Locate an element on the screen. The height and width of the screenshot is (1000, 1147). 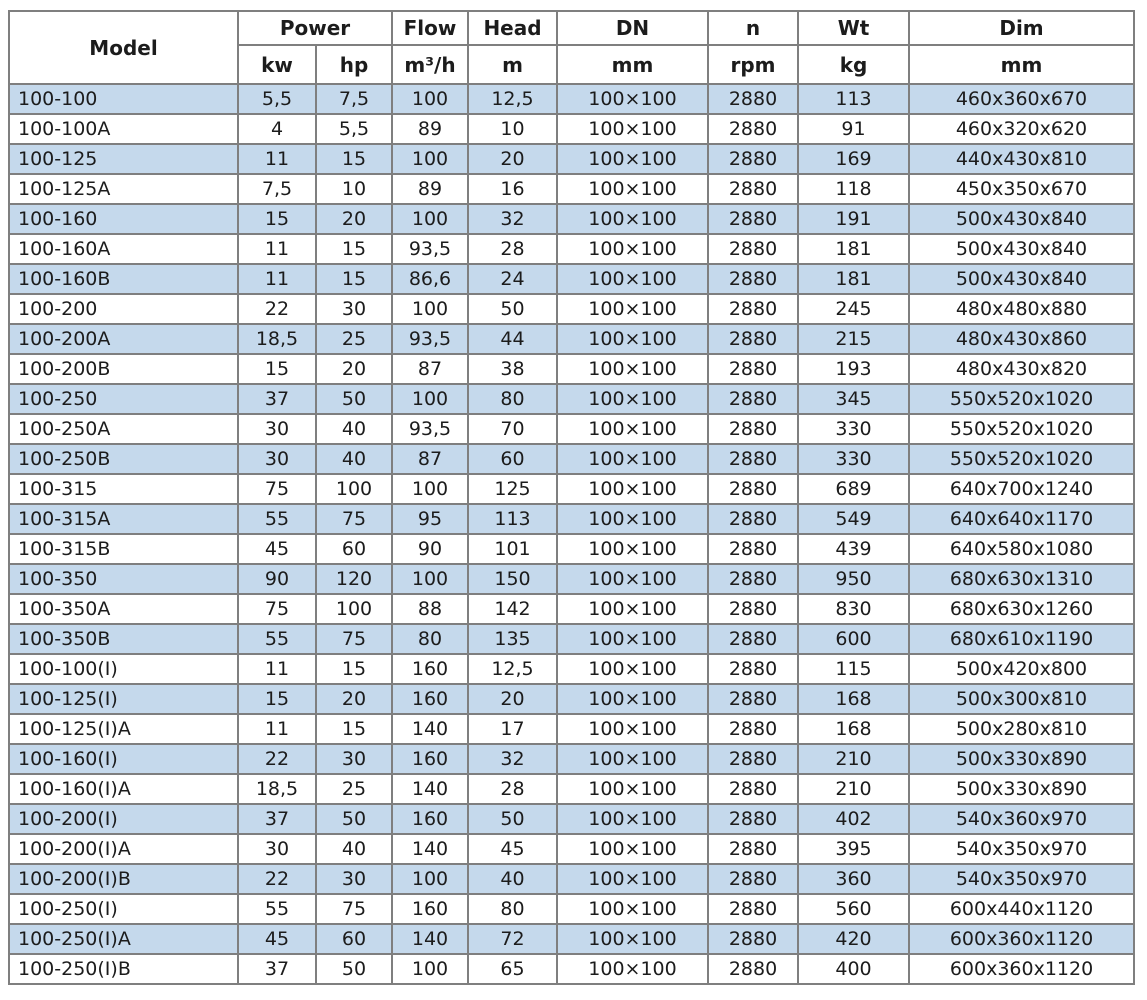
model-cell: 100-315 is located at coordinates (123, 489).